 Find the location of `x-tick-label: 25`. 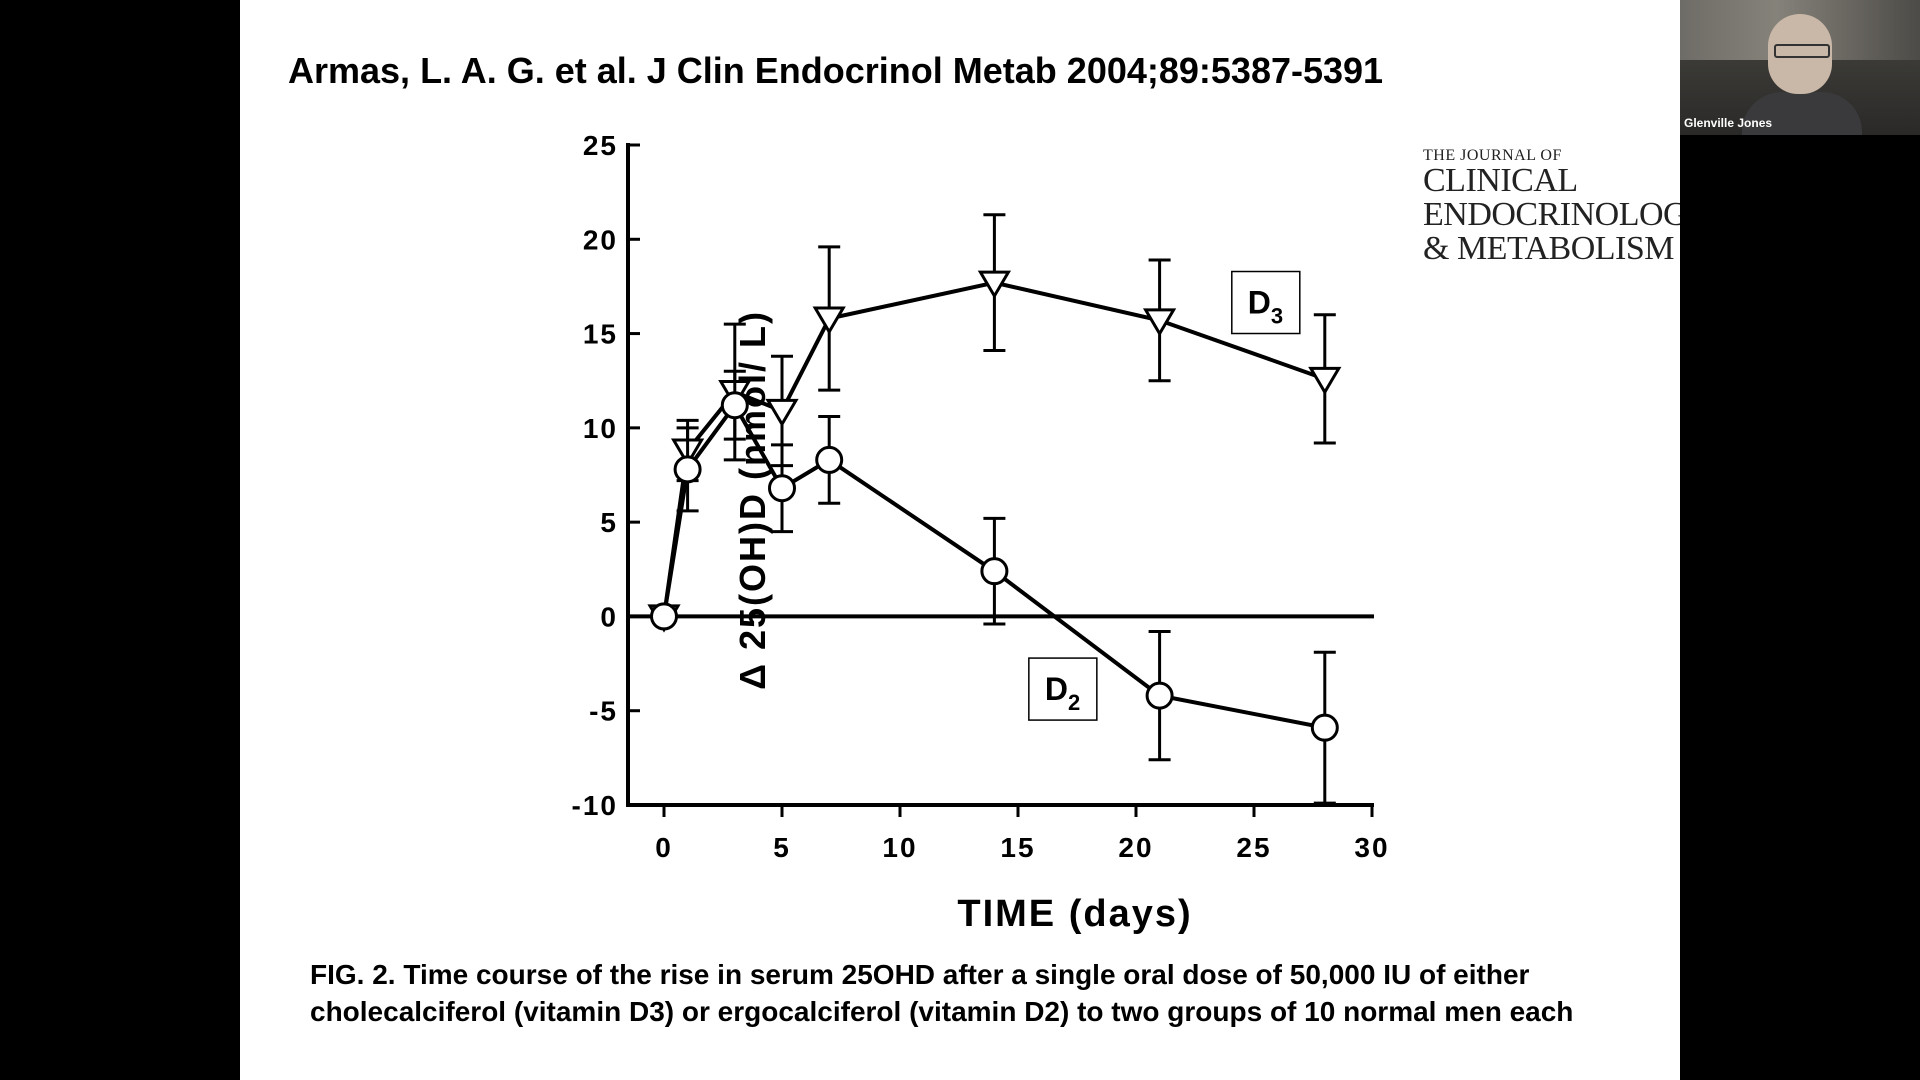

x-tick-label: 25 is located at coordinates (1253, 847).